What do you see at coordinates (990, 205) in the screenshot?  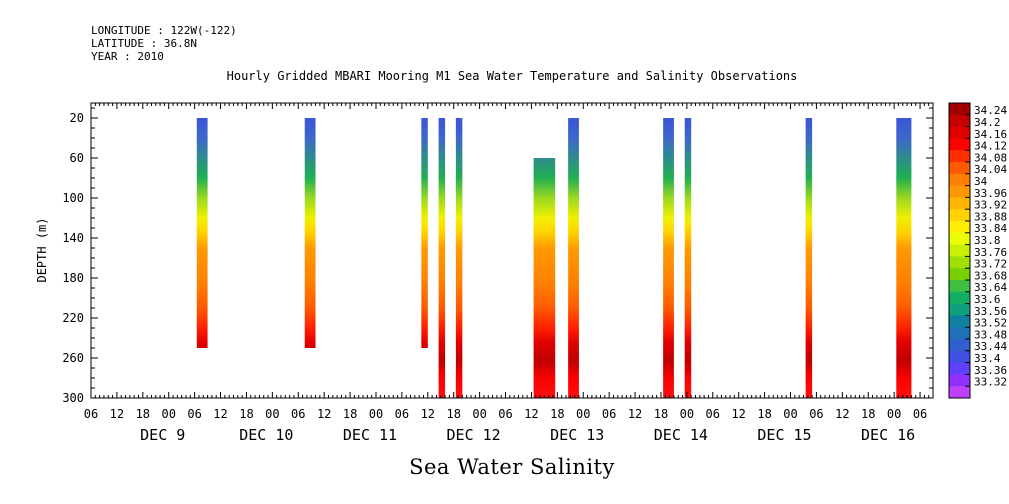 I see `colorbar-label: 33.92` at bounding box center [990, 205].